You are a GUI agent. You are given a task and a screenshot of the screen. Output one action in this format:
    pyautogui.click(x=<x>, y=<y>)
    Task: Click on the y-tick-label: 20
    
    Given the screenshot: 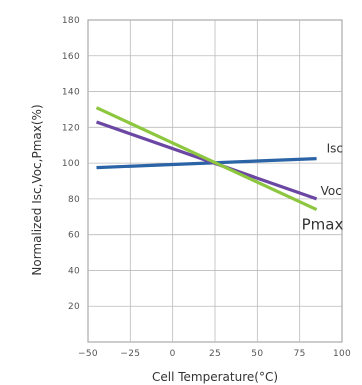 What is the action you would take?
    pyautogui.click(x=74, y=307)
    